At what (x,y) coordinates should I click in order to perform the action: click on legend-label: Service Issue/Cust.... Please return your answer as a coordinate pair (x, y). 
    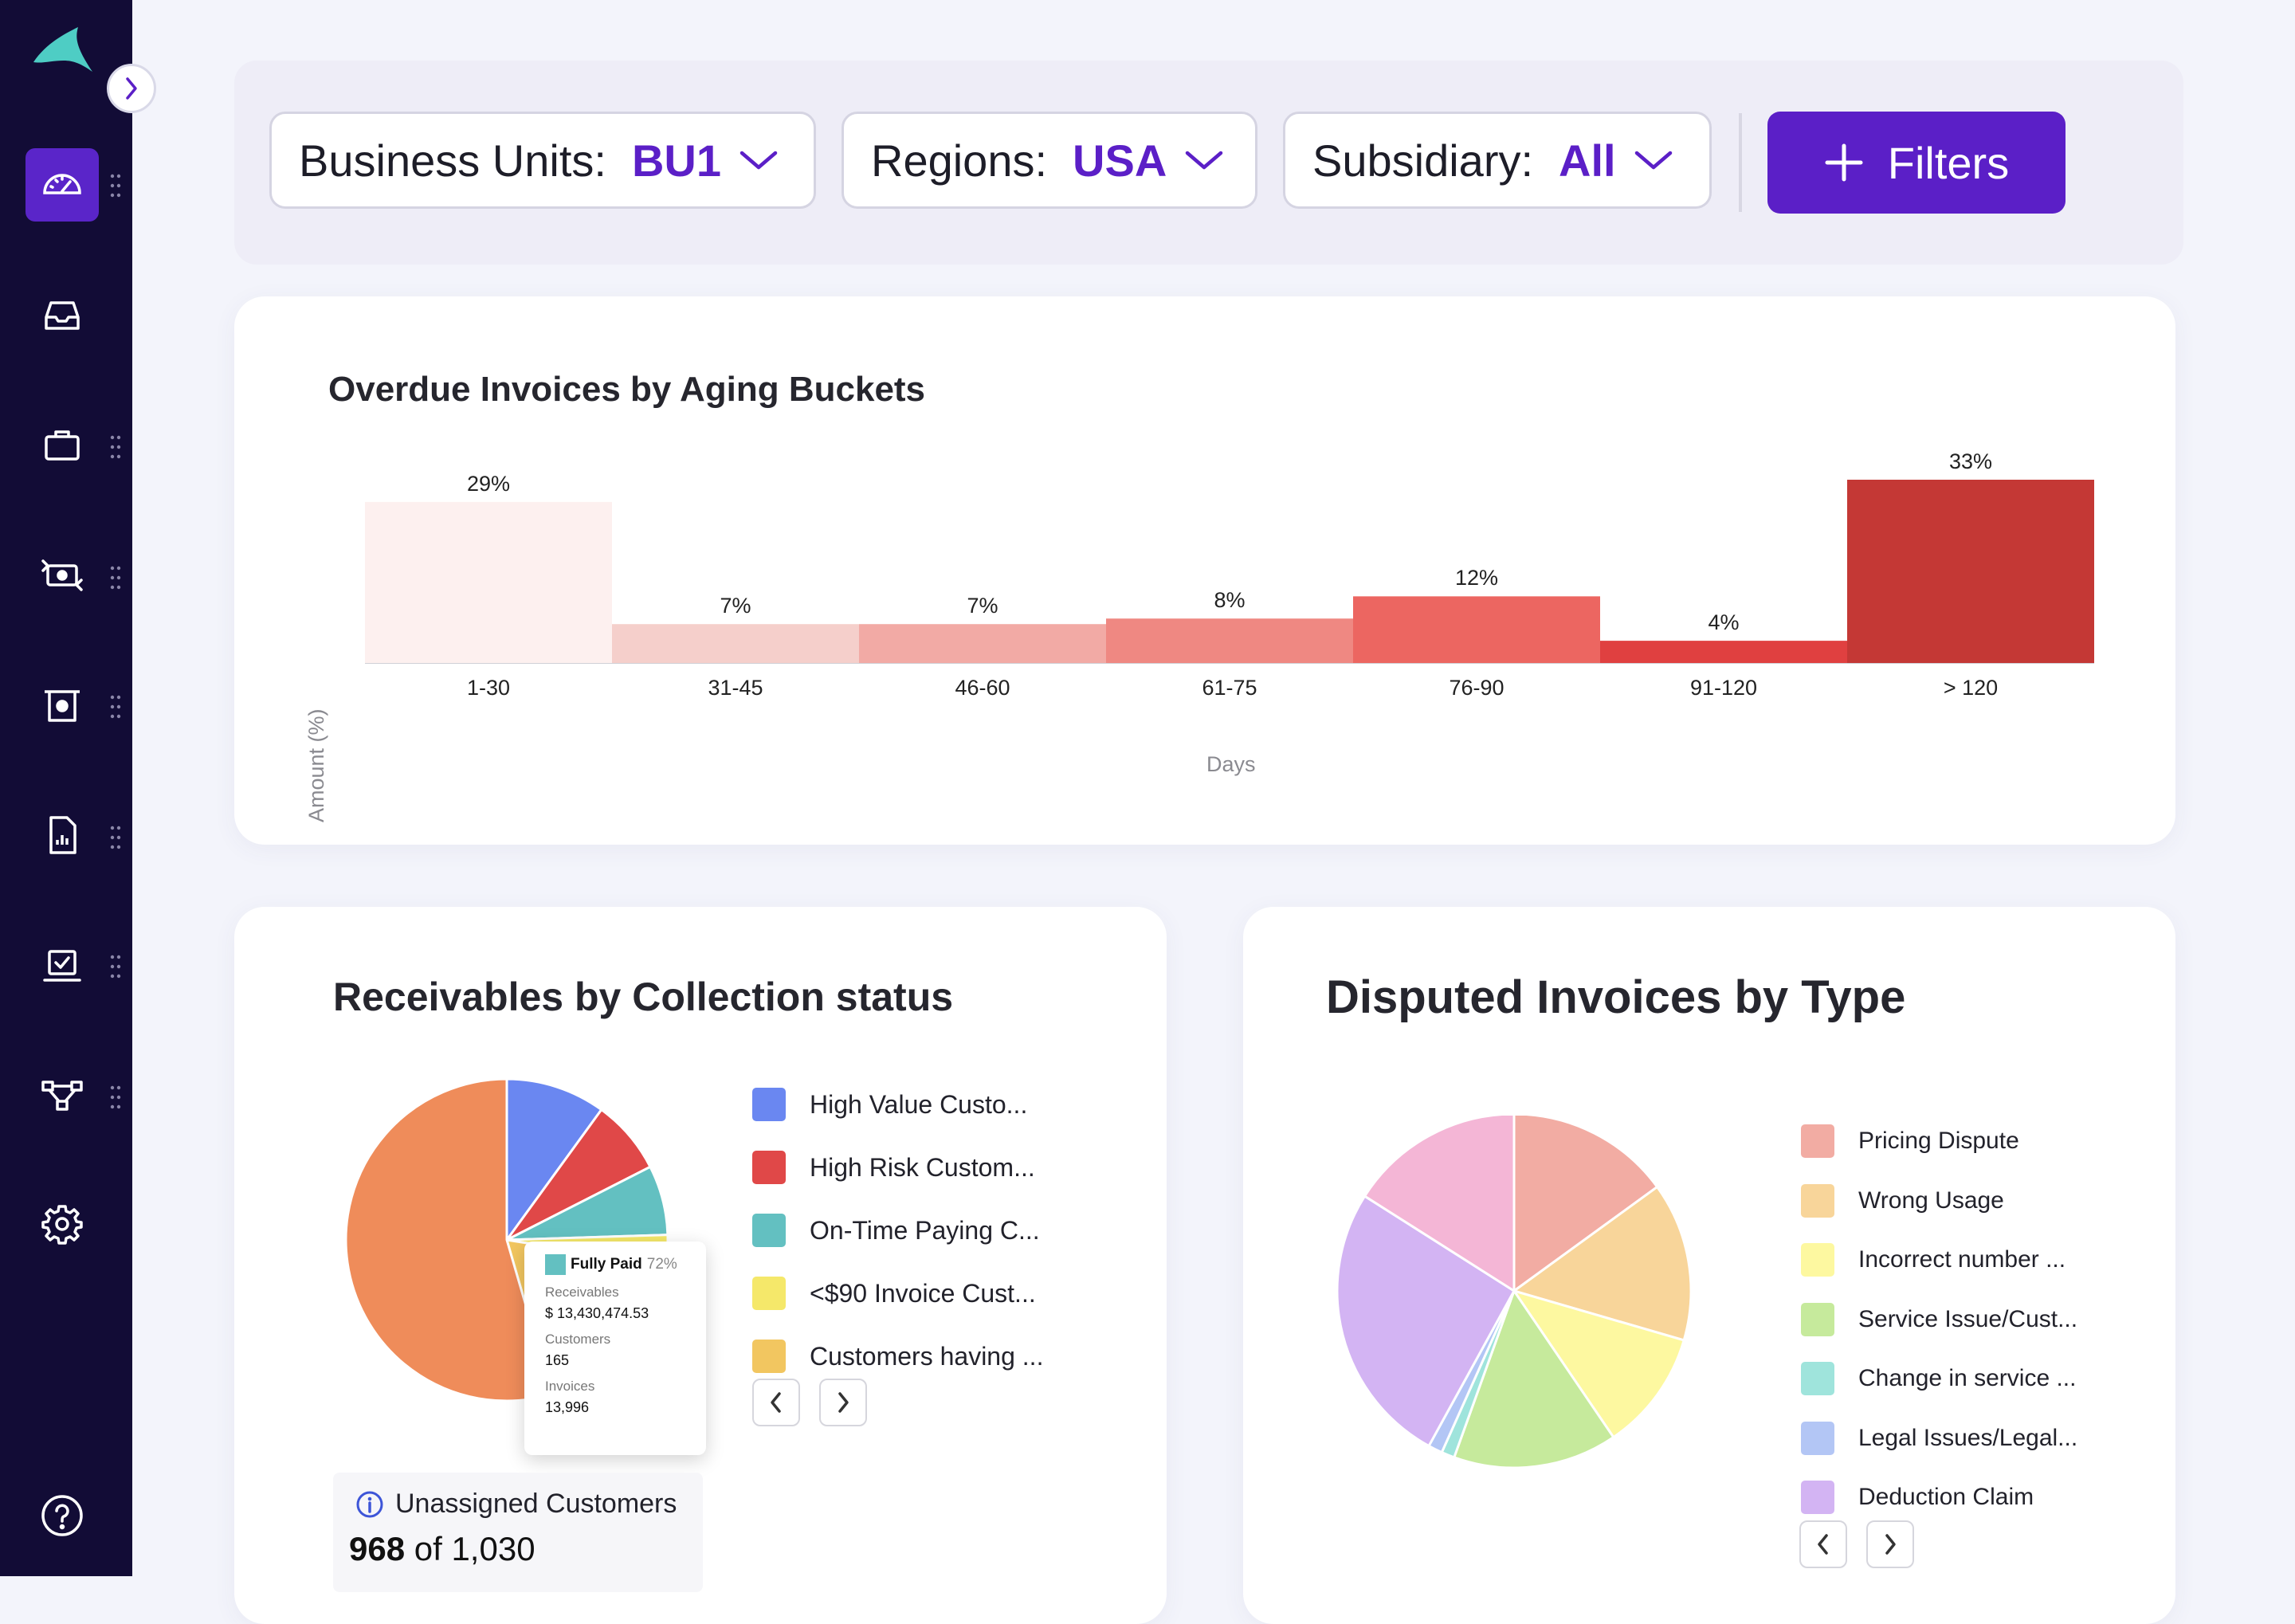
    Looking at the image, I should click on (1968, 1318).